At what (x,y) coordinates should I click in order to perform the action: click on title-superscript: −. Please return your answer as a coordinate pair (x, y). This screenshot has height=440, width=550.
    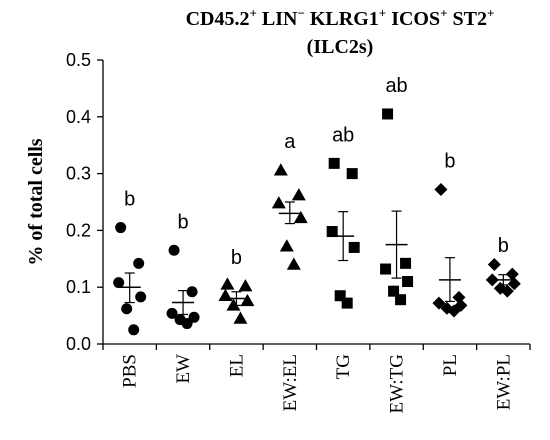
    Looking at the image, I should click on (301, 13).